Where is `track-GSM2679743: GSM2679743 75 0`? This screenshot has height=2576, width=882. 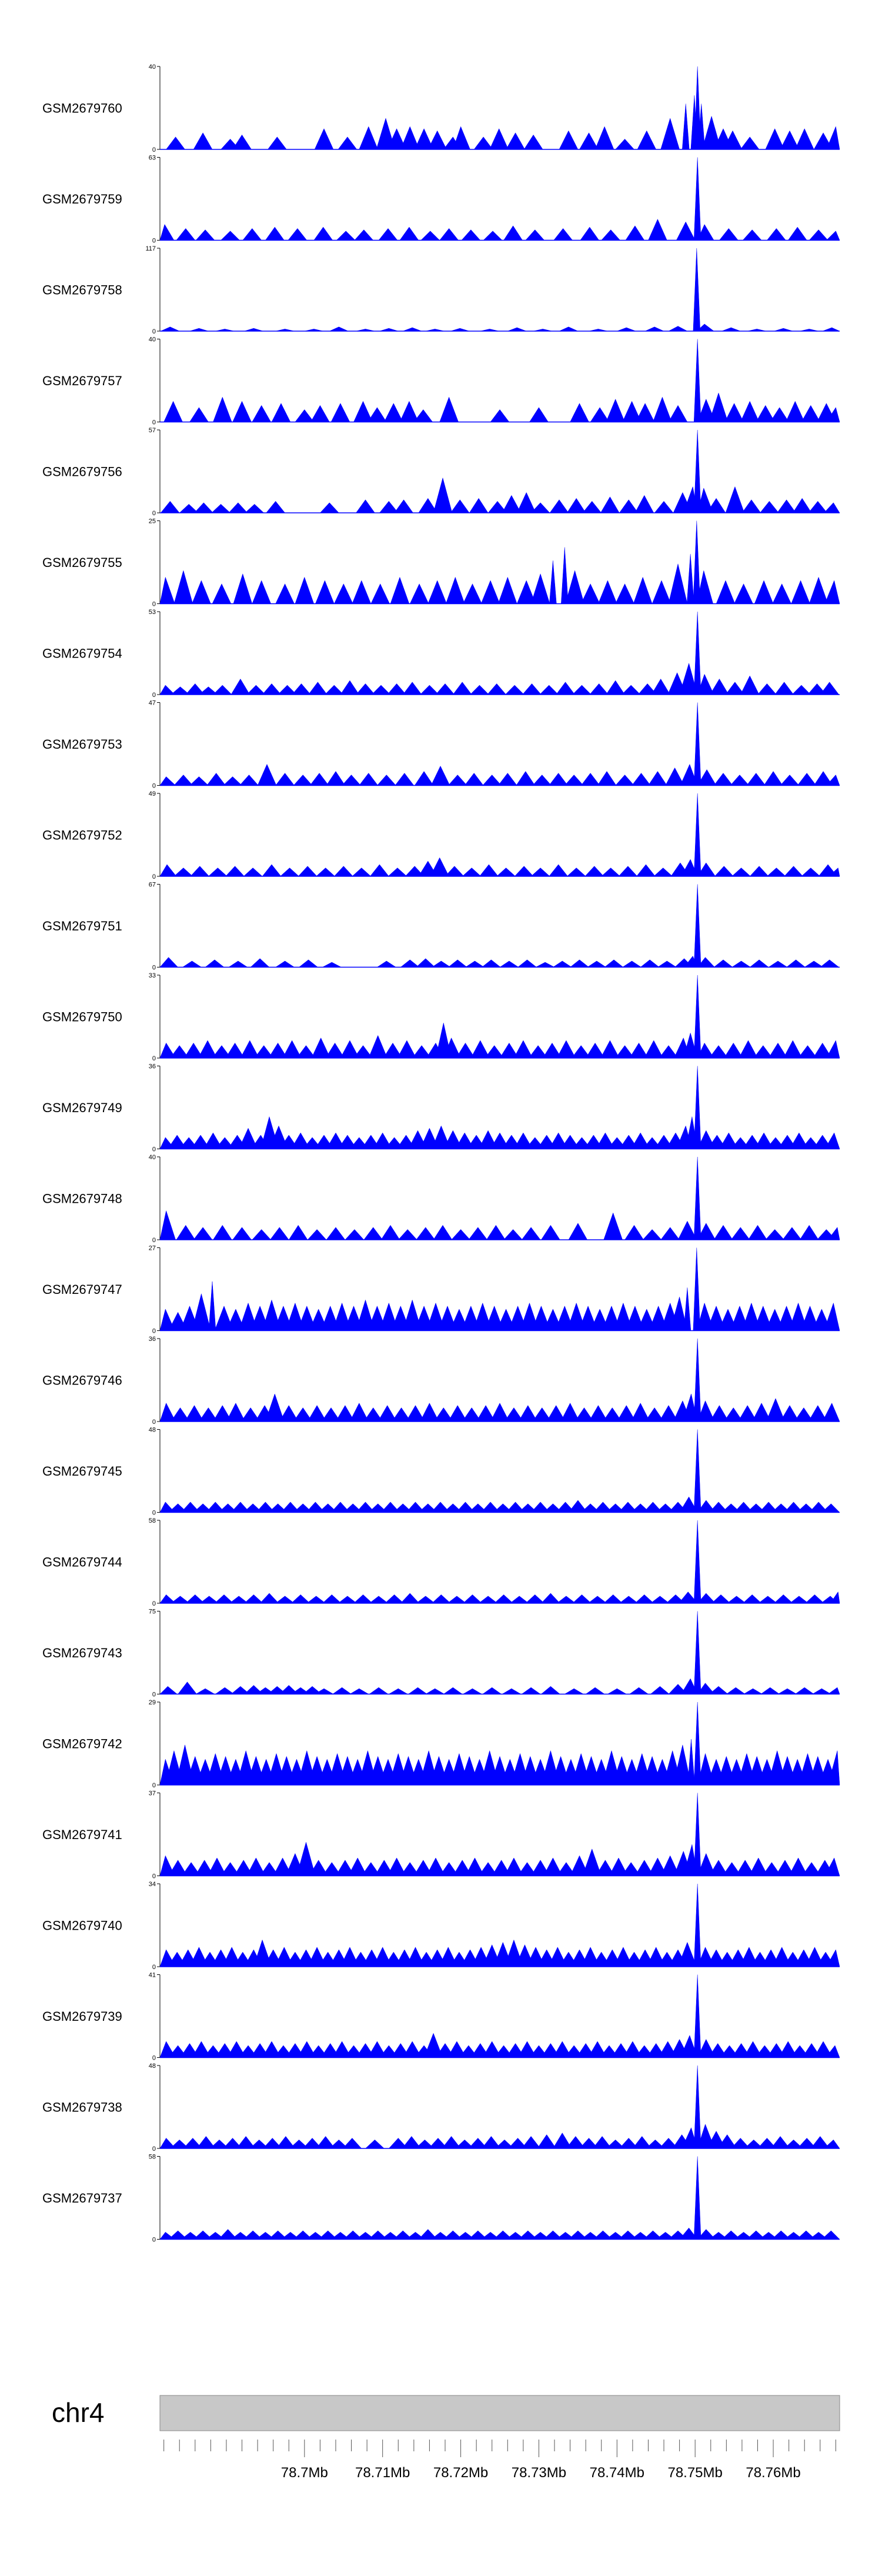
track-GSM2679743: GSM2679743 75 0 is located at coordinates (441, 1654).